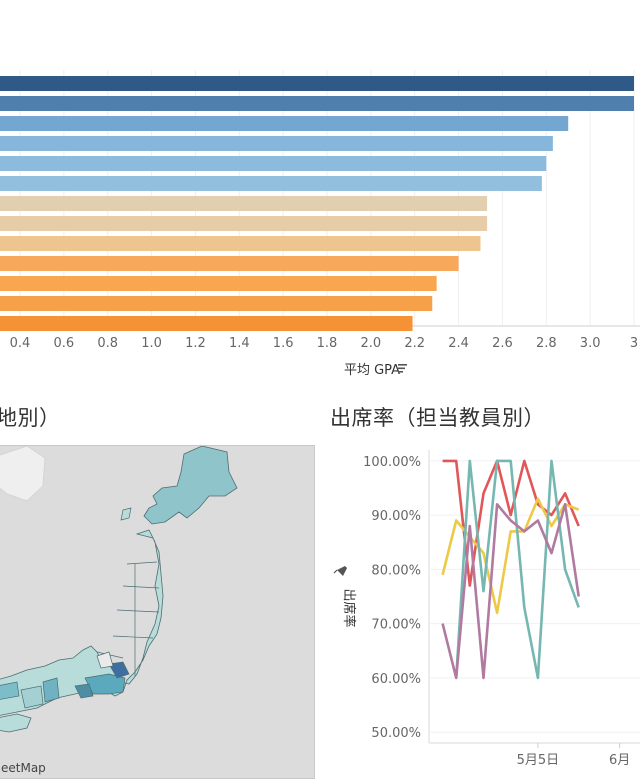 The height and width of the screenshot is (780, 640). What do you see at coordinates (239, 343) in the screenshot?
I see `gpa-tick-label: 1.4` at bounding box center [239, 343].